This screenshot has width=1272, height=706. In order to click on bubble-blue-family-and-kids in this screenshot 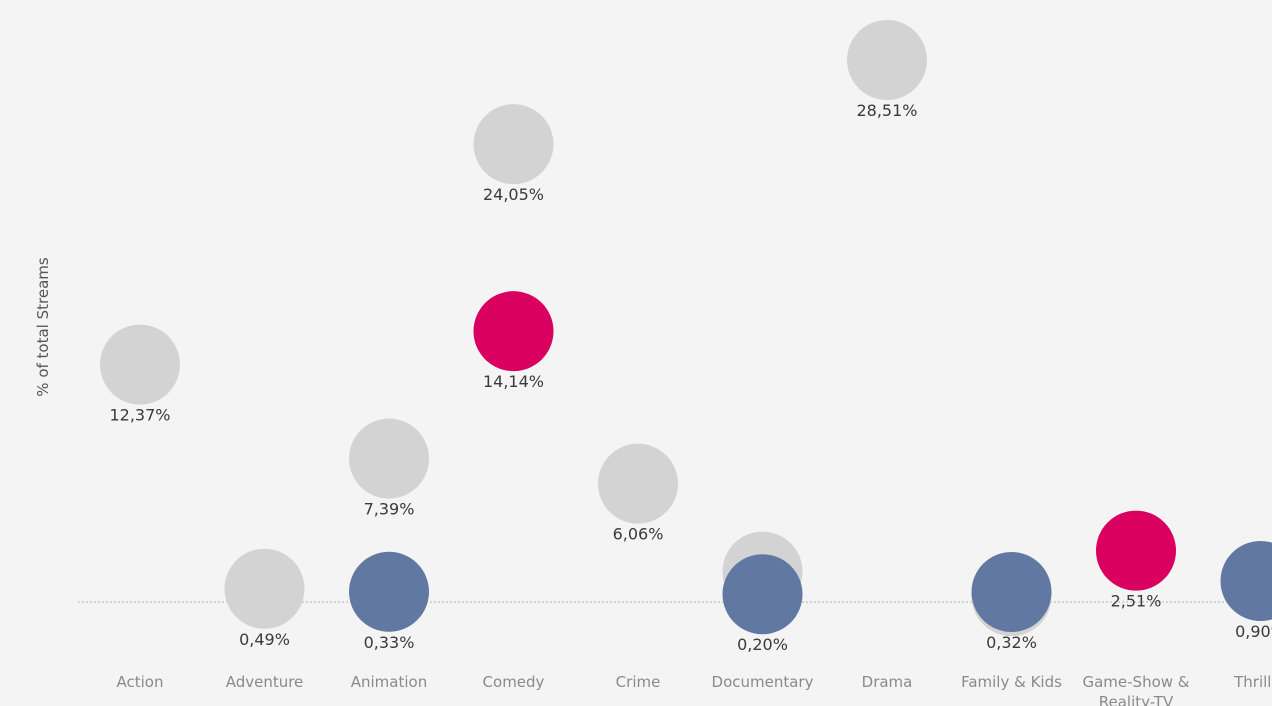, I will do `click(1011, 591)`.